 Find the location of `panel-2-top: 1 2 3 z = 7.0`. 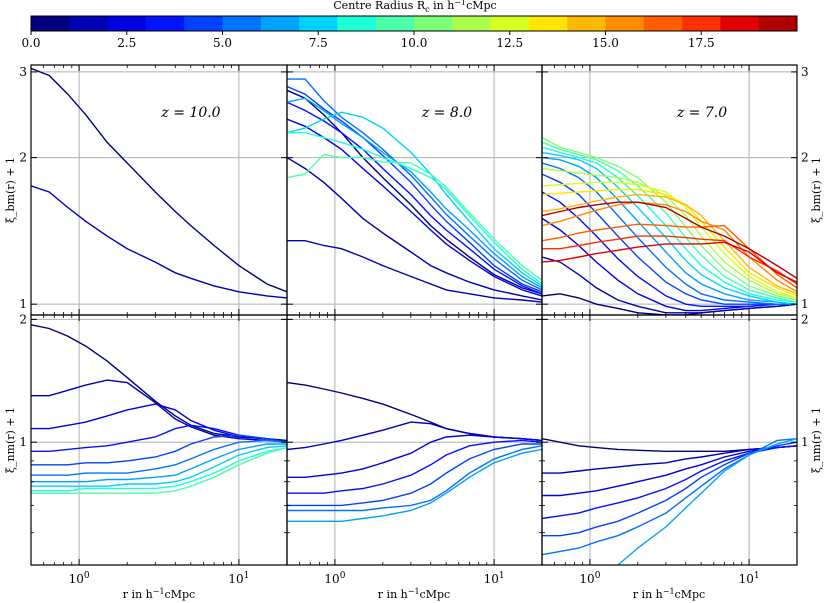

panel-2-top: 1 2 3 z = 7.0 is located at coordinates (675, 190).